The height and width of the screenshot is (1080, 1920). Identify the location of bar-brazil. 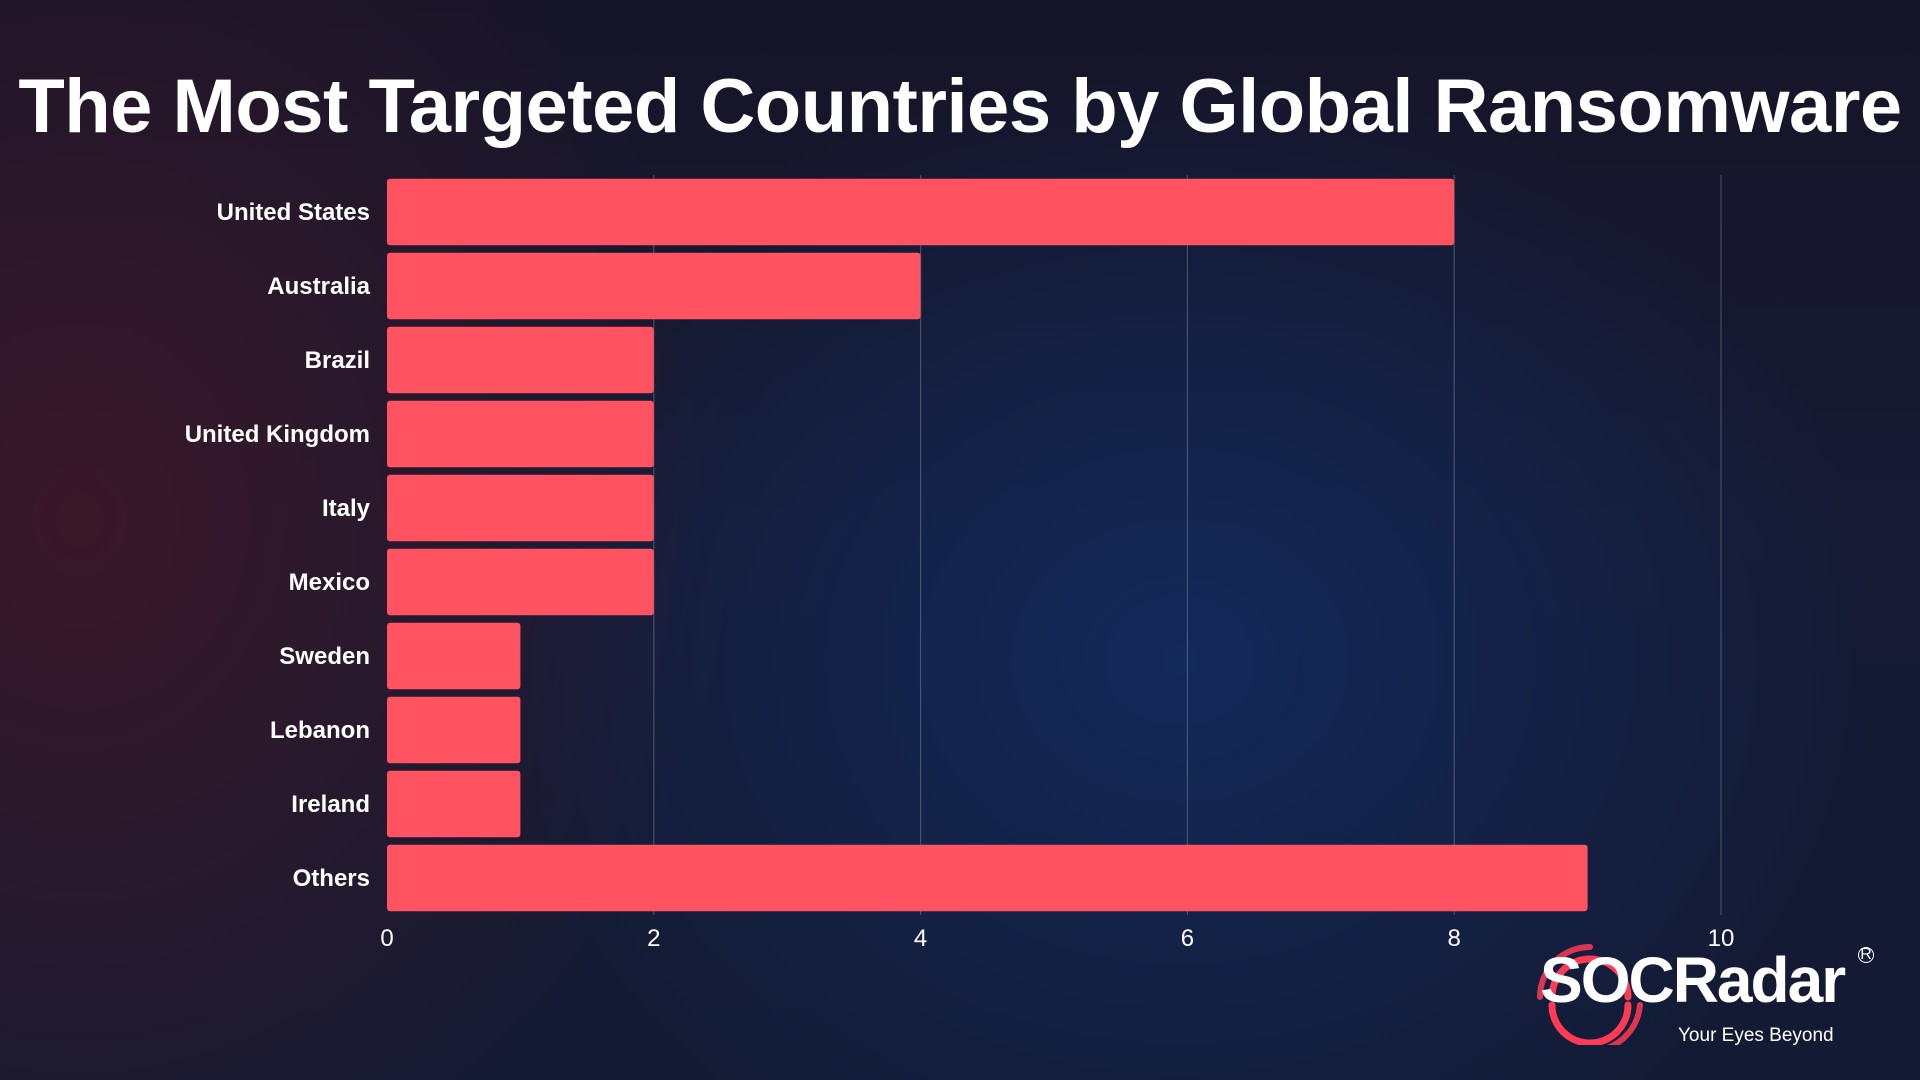
(520, 360).